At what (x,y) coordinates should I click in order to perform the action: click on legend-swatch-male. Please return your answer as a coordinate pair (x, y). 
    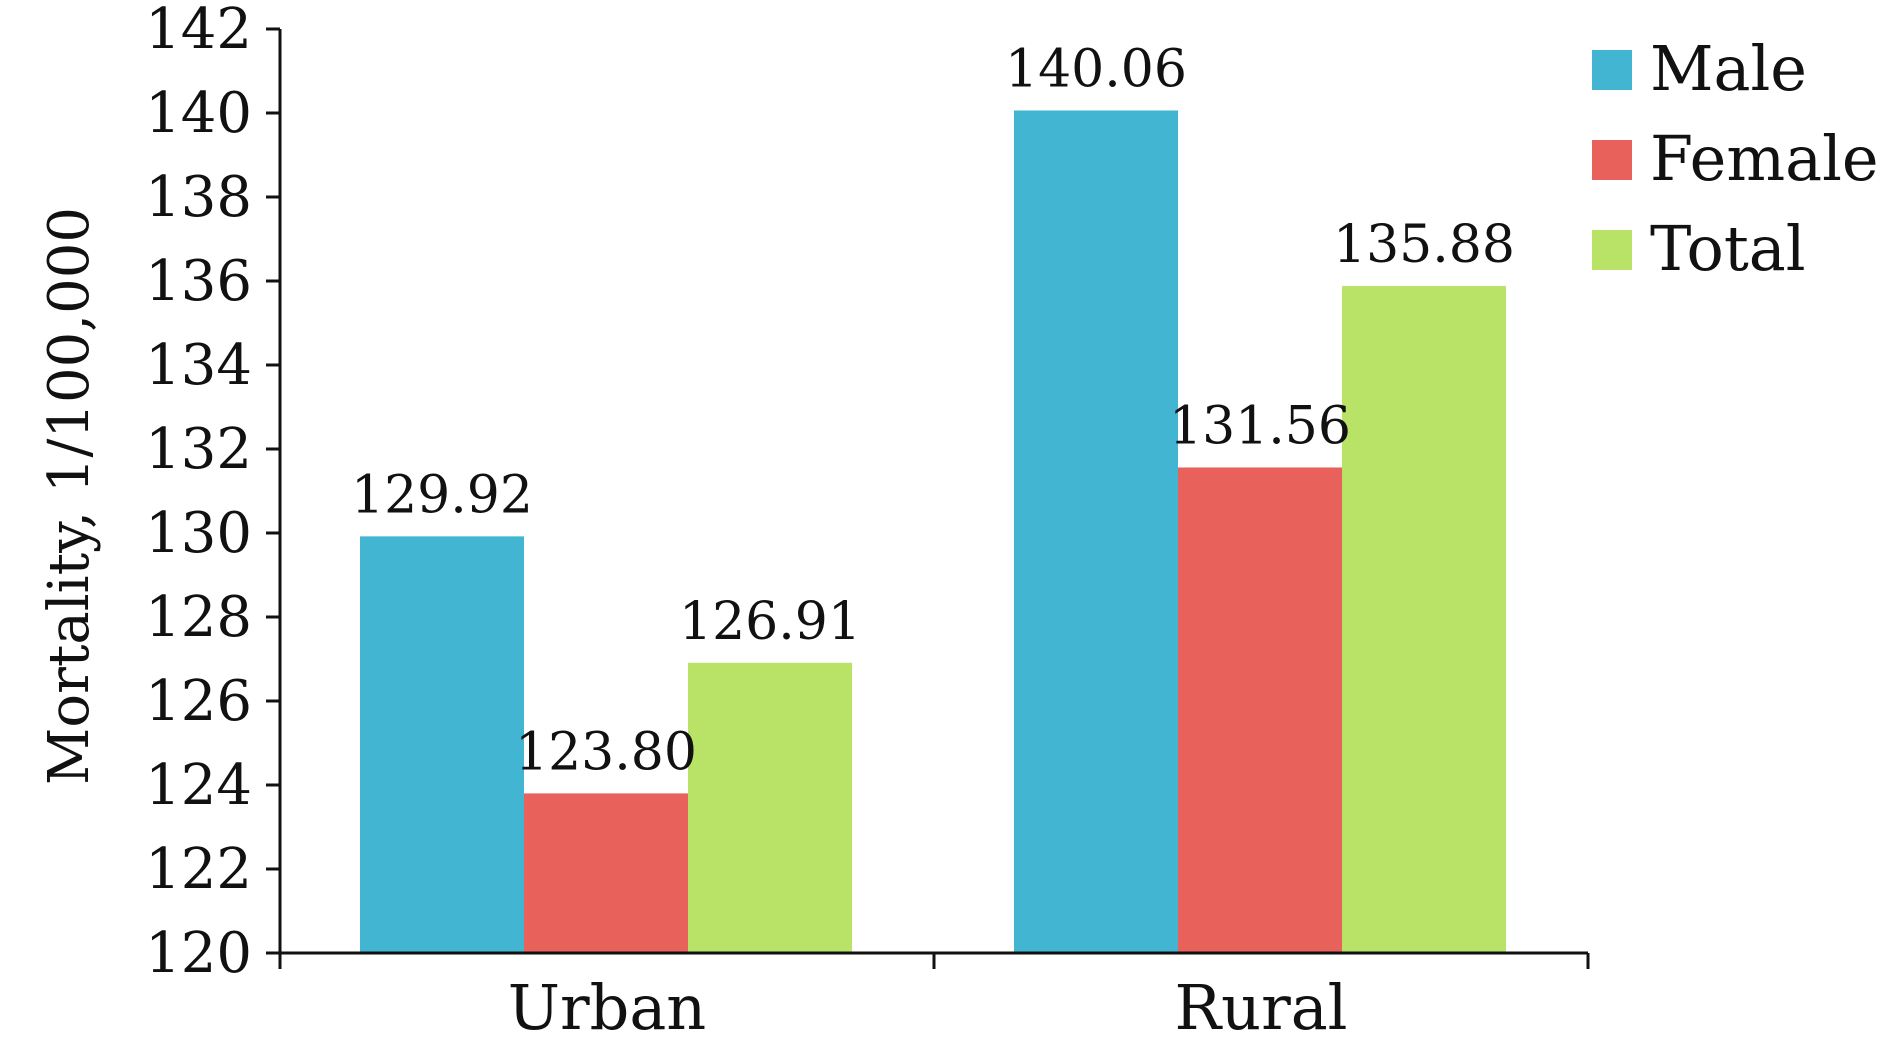
    Looking at the image, I should click on (1612, 70).